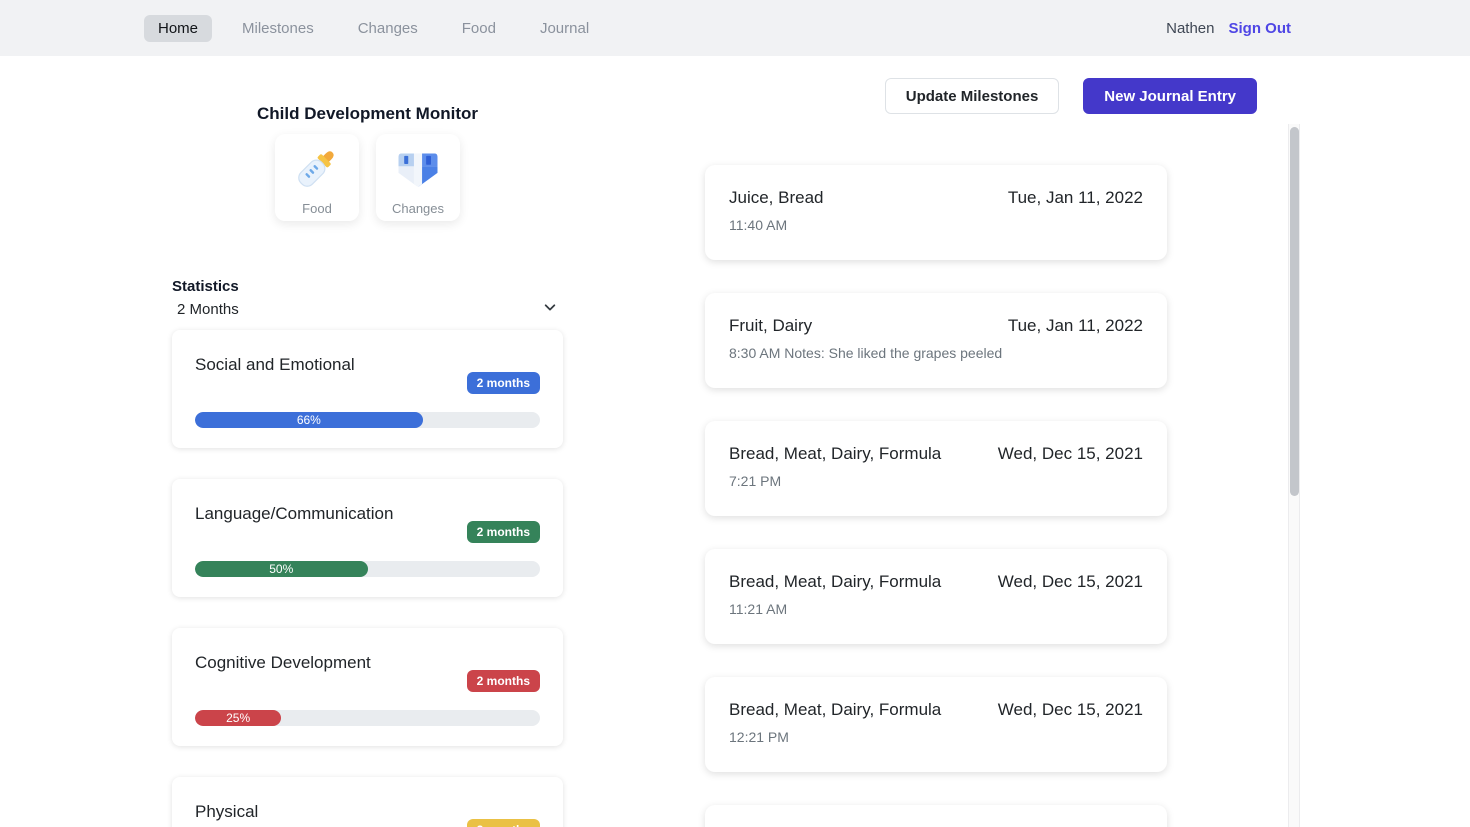 The height and width of the screenshot is (827, 1470). I want to click on scrollbar-track, so click(1294, 475).